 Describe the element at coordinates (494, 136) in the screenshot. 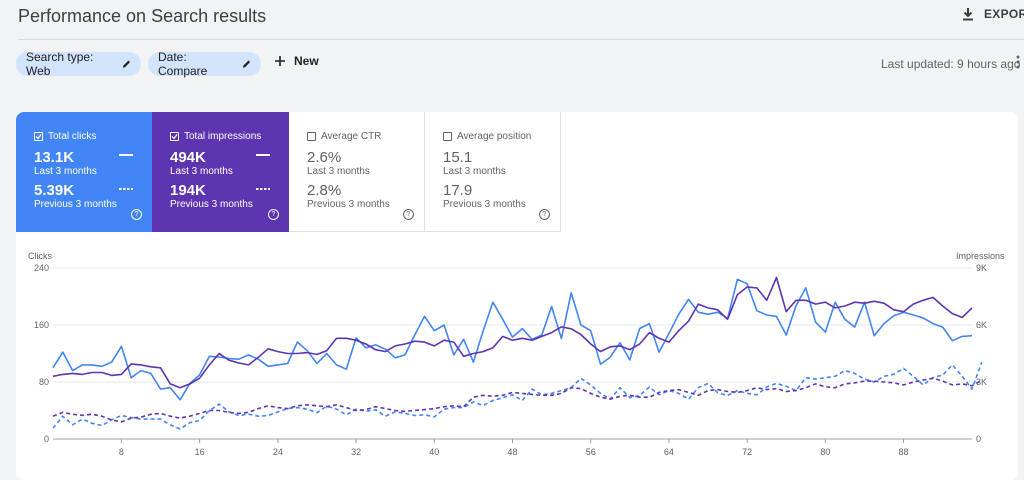

I see `metric-label: Average position` at that location.